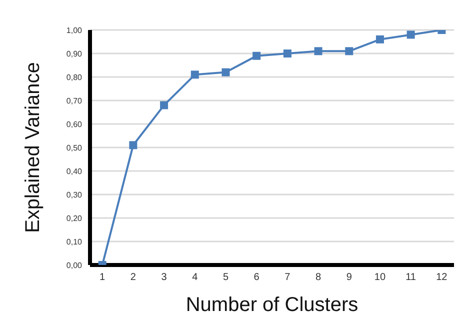  Describe the element at coordinates (74, 101) in the screenshot. I see `y-tick-label: 0,70` at that location.